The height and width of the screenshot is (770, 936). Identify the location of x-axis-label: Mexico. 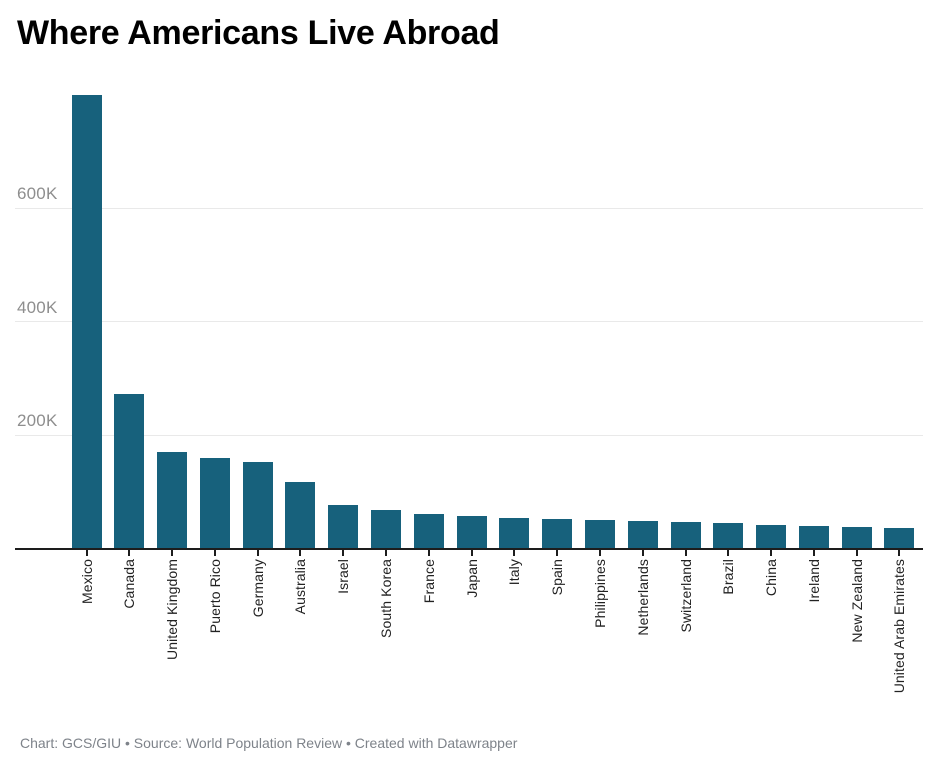
(86, 581).